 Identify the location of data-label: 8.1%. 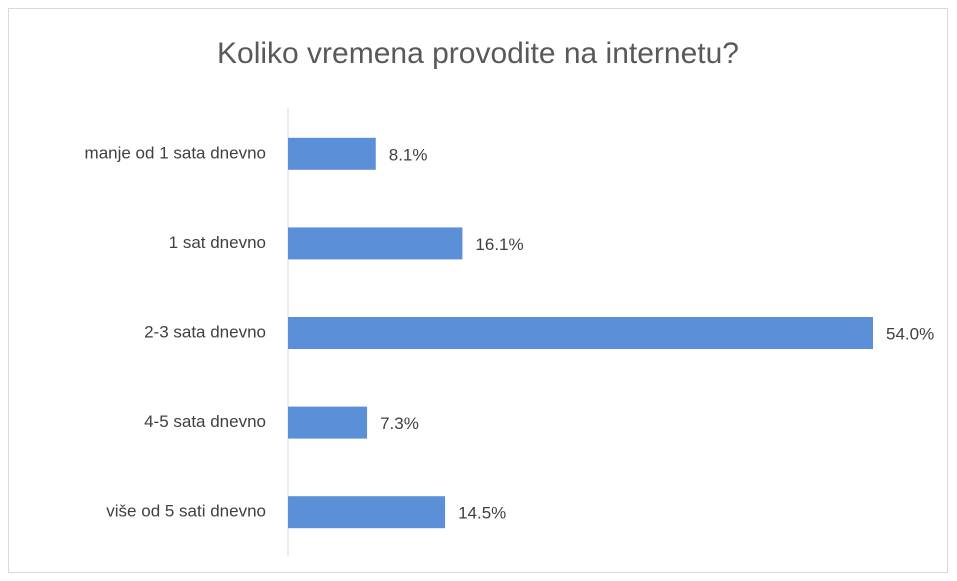
(408, 154).